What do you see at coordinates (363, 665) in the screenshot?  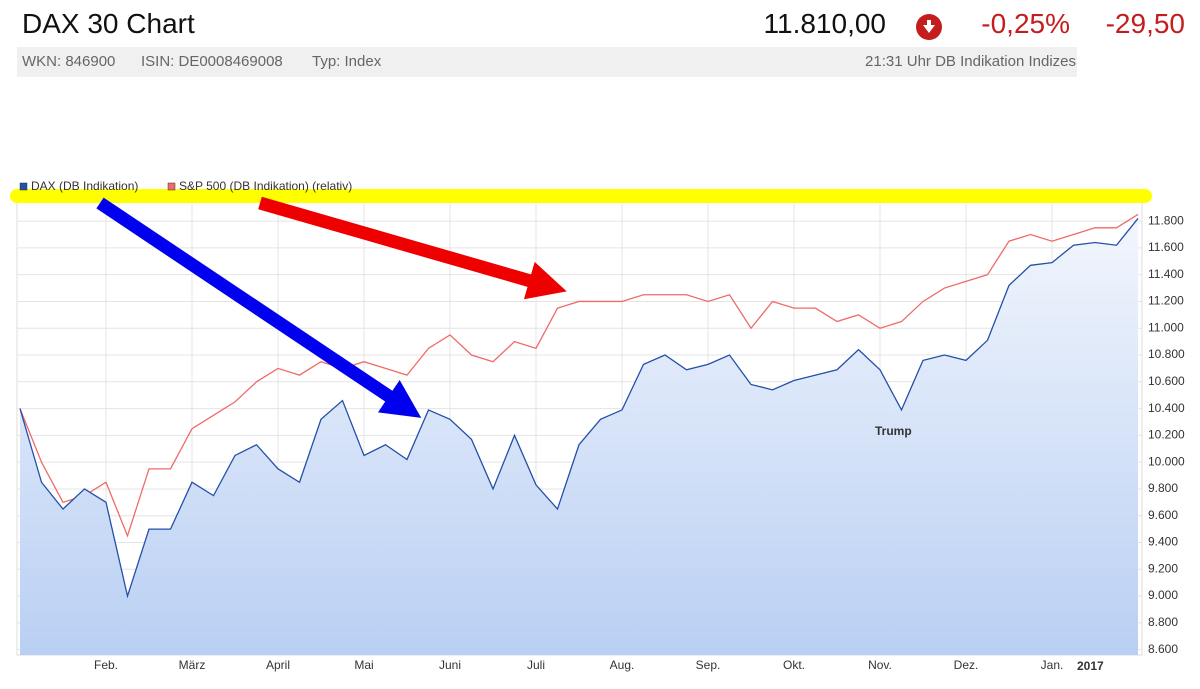 I see `x-tick-label: Mai` at bounding box center [363, 665].